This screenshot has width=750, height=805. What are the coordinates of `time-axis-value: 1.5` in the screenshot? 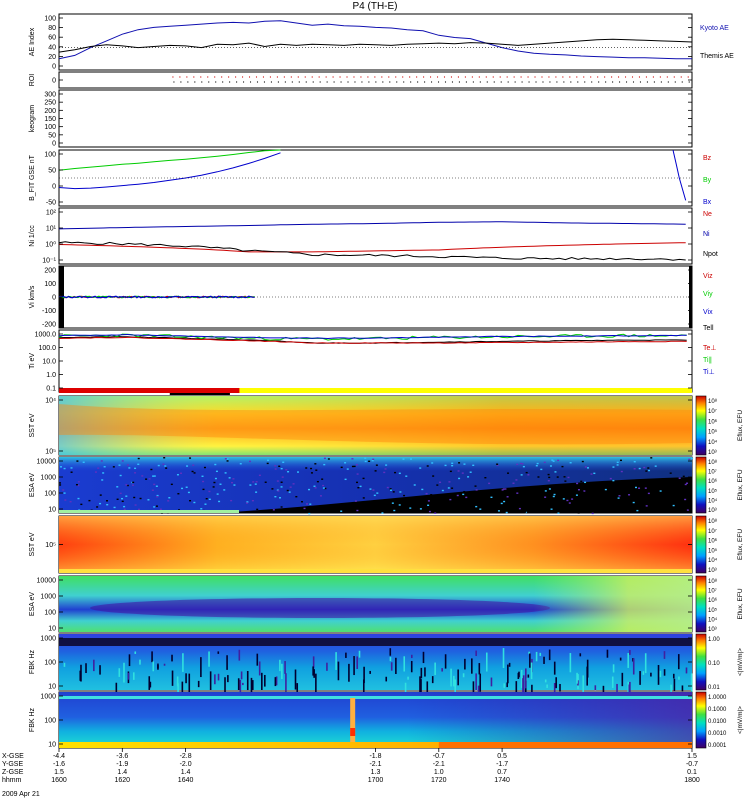 It's located at (692, 756).